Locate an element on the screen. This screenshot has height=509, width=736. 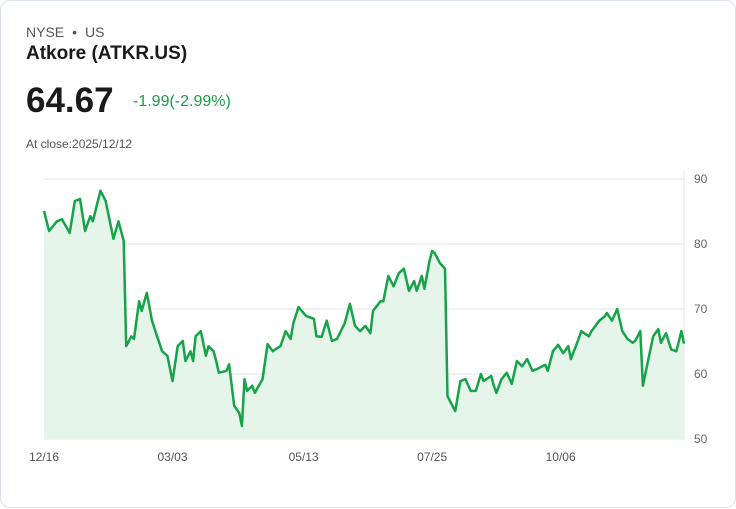
x-tick-label: 05/13 is located at coordinates (304, 457).